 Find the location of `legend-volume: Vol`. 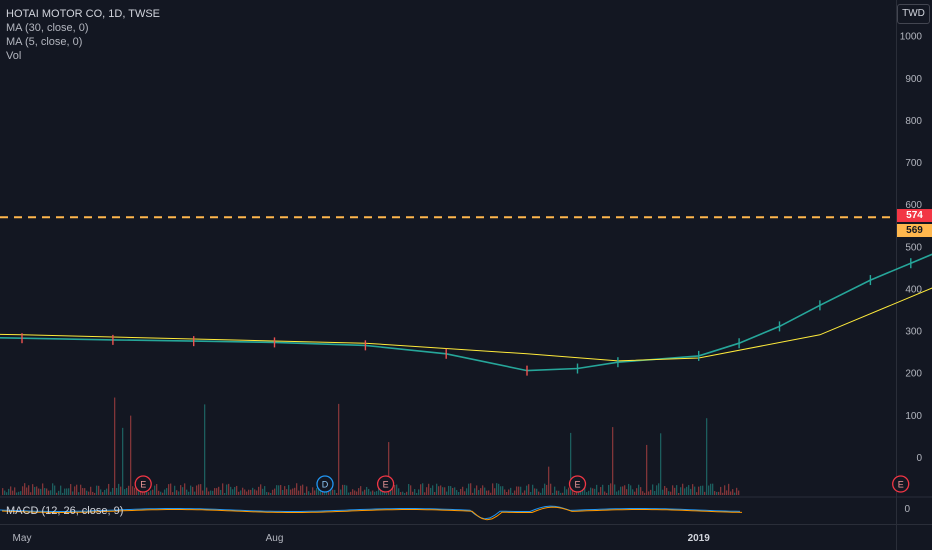

legend-volume: Vol is located at coordinates (14, 56).